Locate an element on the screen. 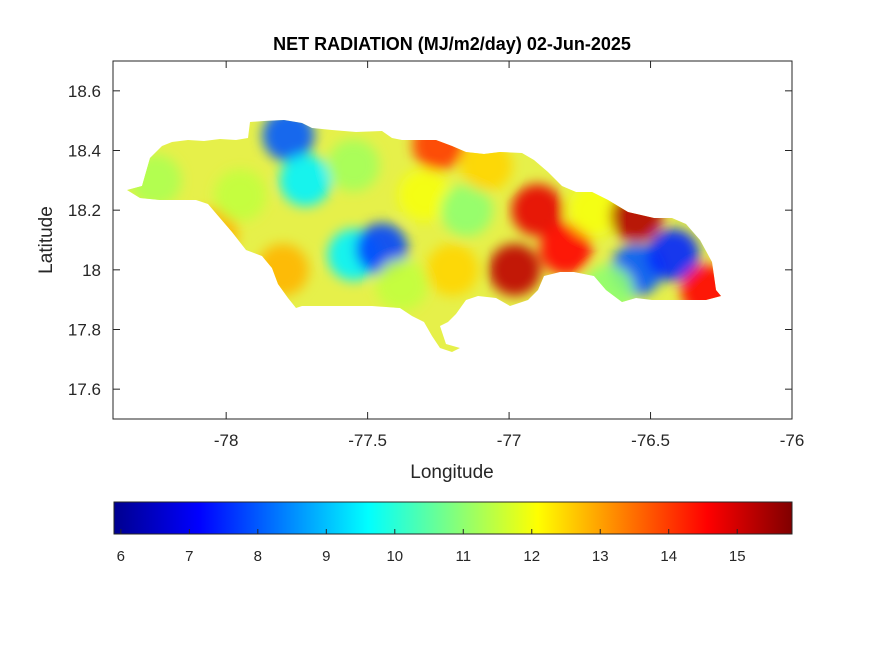 The height and width of the screenshot is (656, 875). y-tick-label: 18 is located at coordinates (91, 270).